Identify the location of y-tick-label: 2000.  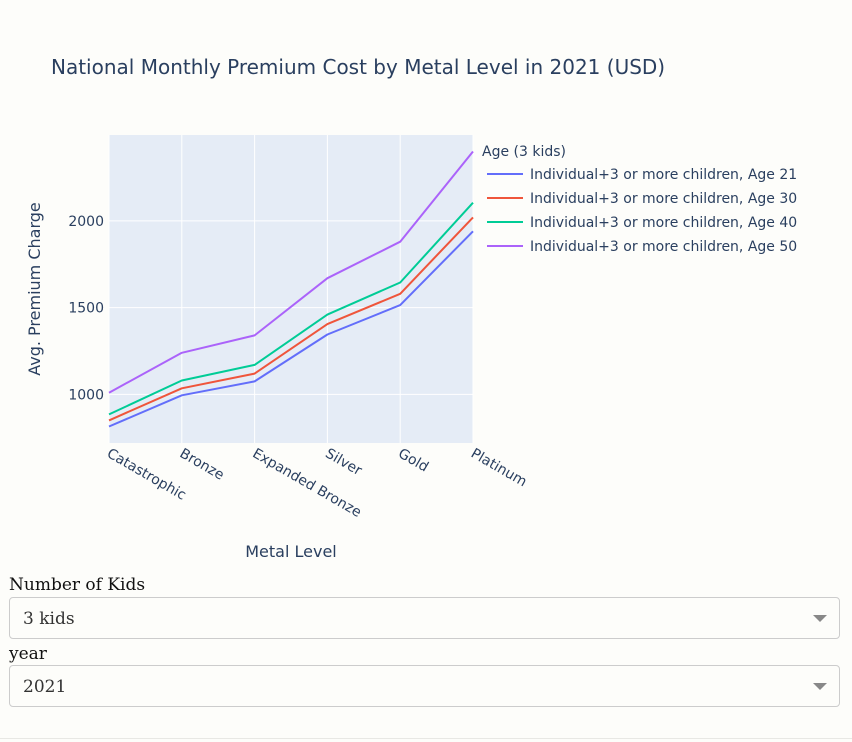
(86, 222).